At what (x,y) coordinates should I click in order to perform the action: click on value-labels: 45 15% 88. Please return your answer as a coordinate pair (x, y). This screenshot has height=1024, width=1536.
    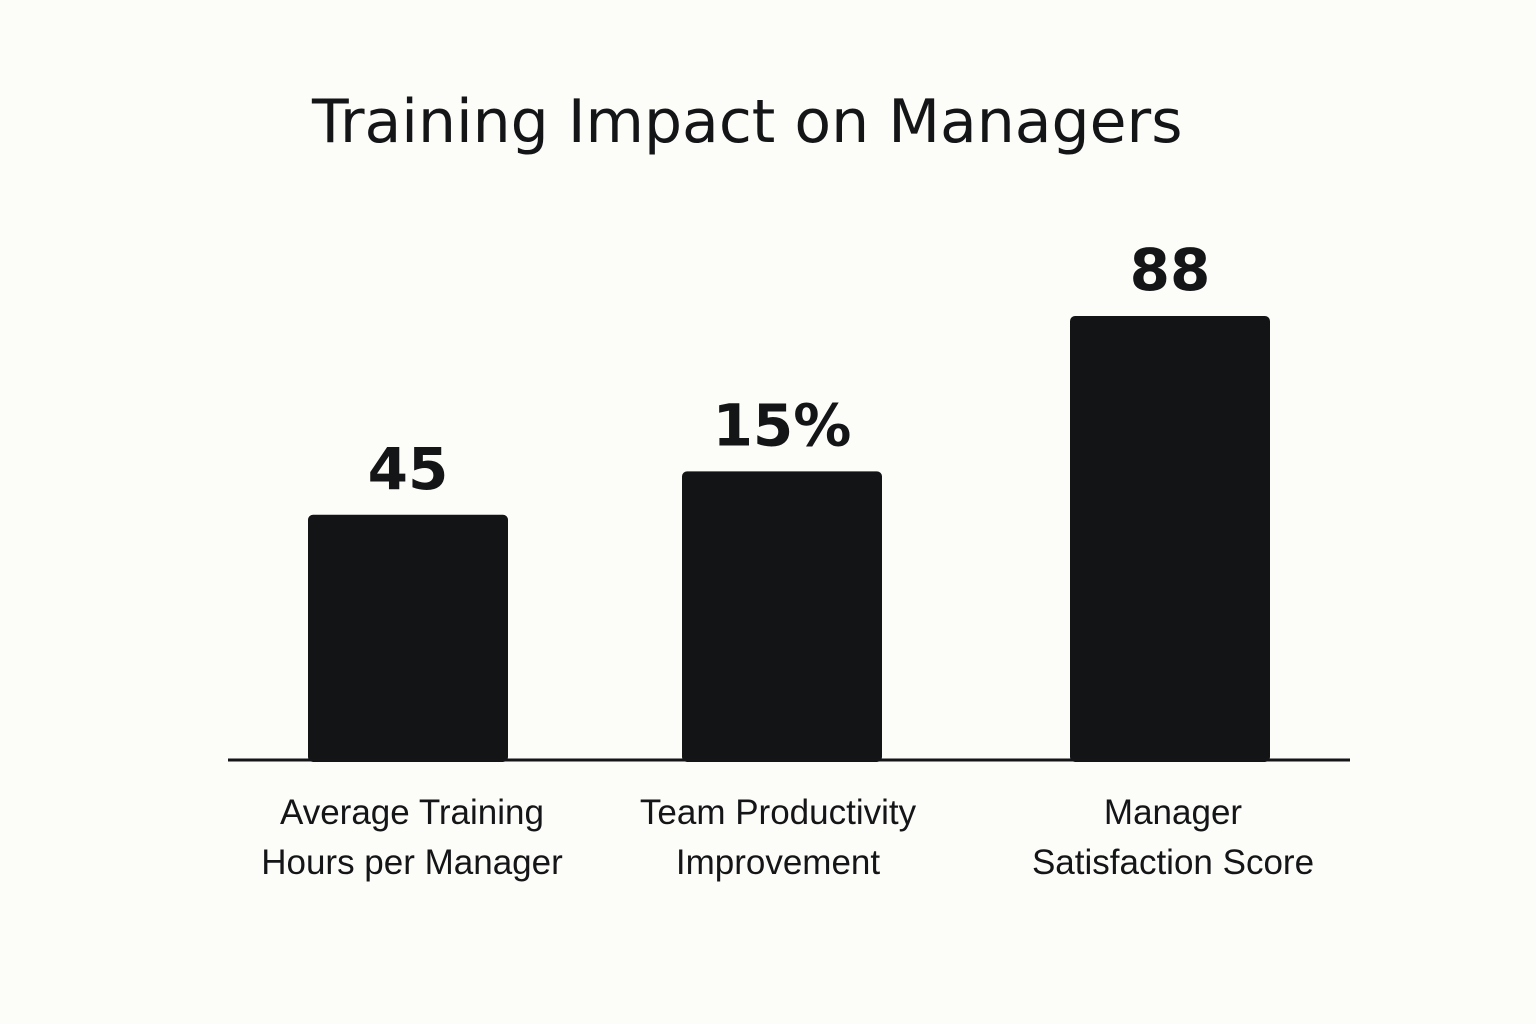
    Looking at the image, I should click on (789, 369).